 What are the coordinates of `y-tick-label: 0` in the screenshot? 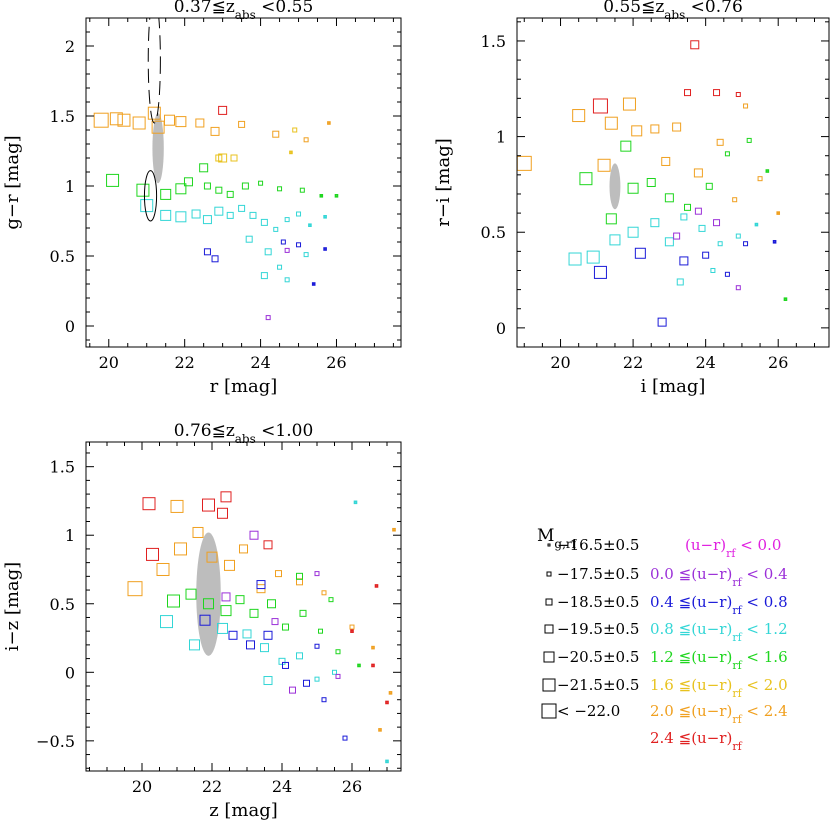 It's located at (70, 326).